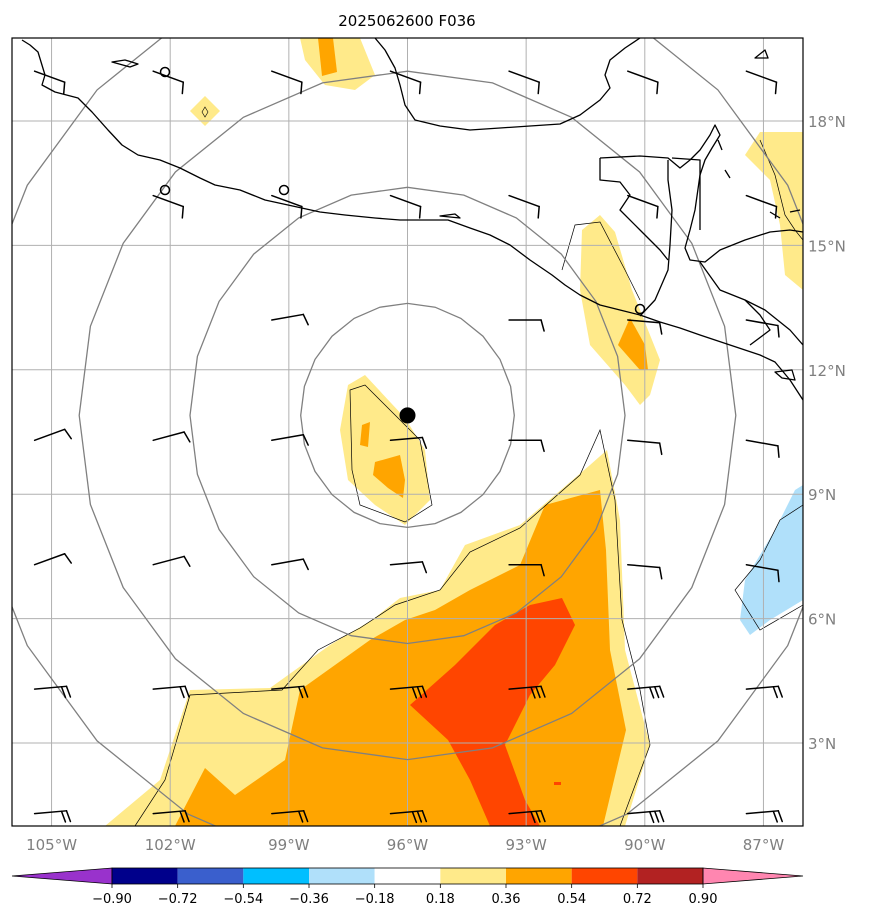 This screenshot has height=924, width=873. What do you see at coordinates (391, 453) in the screenshot?
I see `contour-center` at bounding box center [391, 453].